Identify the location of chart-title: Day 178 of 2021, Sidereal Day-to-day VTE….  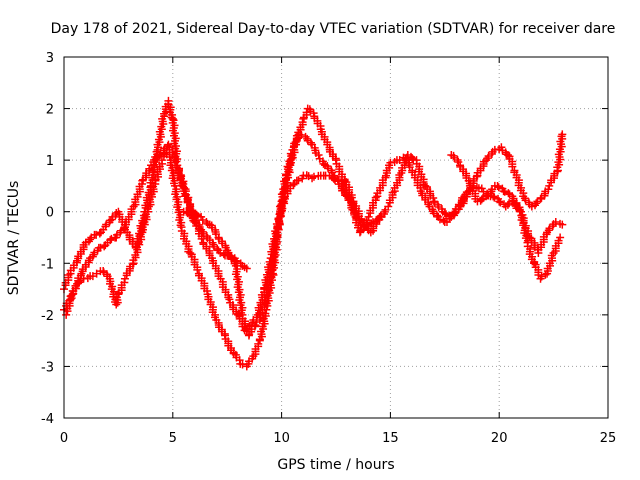
(333, 29).